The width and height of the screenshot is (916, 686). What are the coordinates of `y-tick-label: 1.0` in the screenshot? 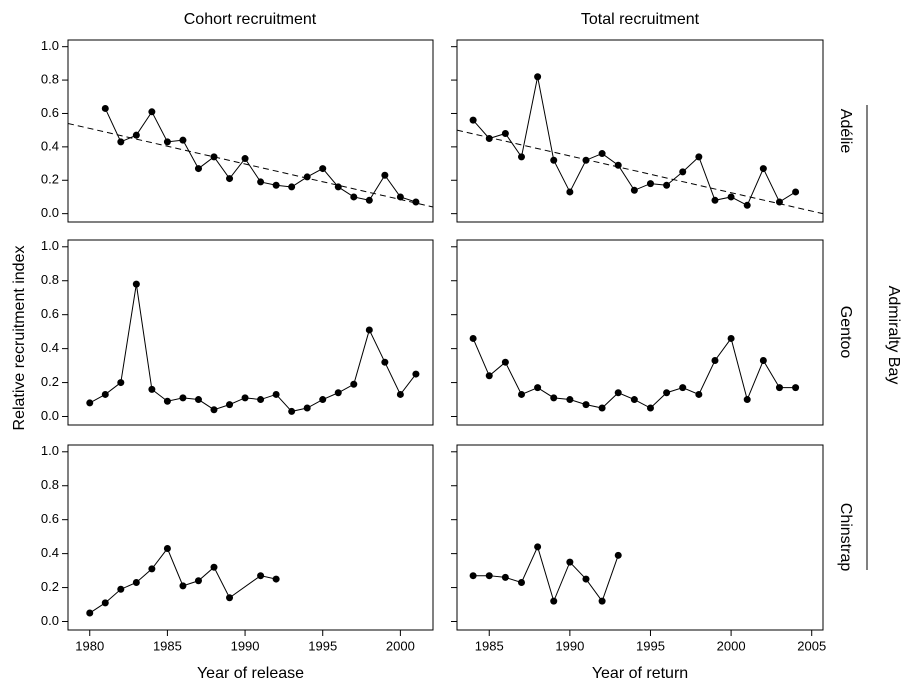 It's located at (50, 245).